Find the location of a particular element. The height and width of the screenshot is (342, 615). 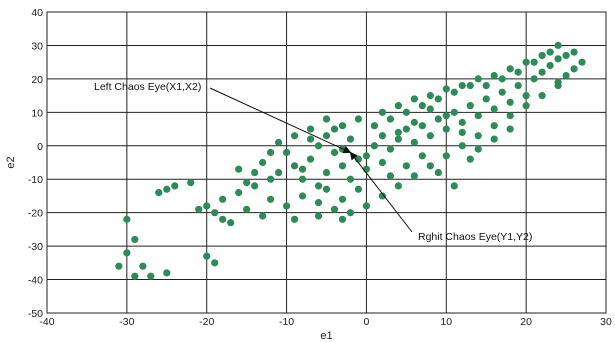

y-axis-label: e2 is located at coordinates (11, 162).